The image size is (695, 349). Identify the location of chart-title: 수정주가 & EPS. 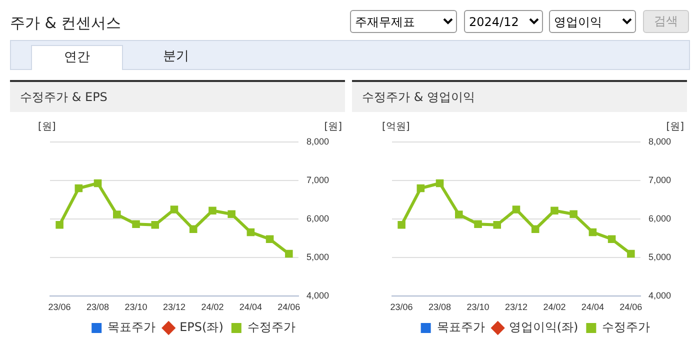
(177, 97).